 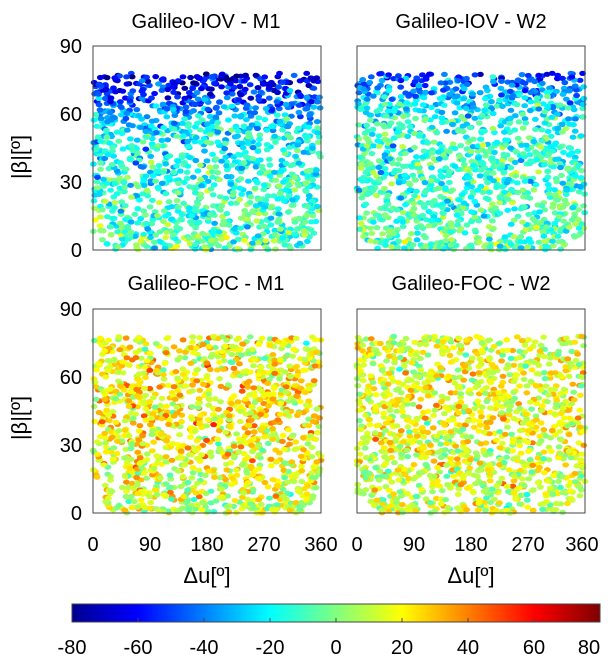 I want to click on x-tick-label: 90, so click(x=150, y=545).